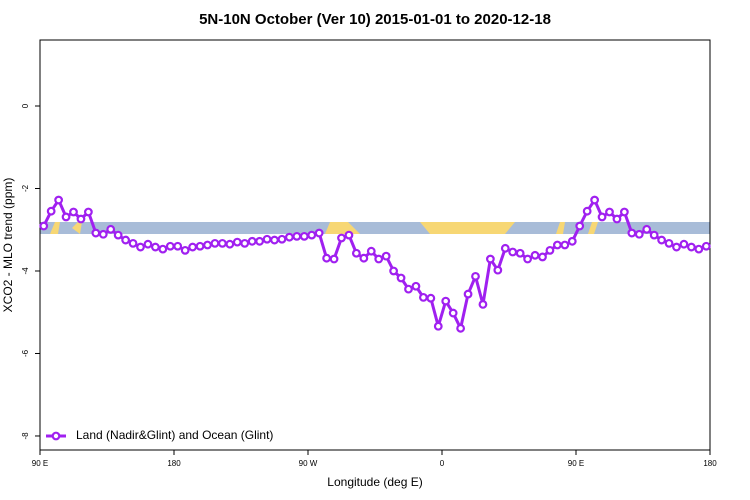  I want to click on x-tick-label: 0, so click(442, 463).